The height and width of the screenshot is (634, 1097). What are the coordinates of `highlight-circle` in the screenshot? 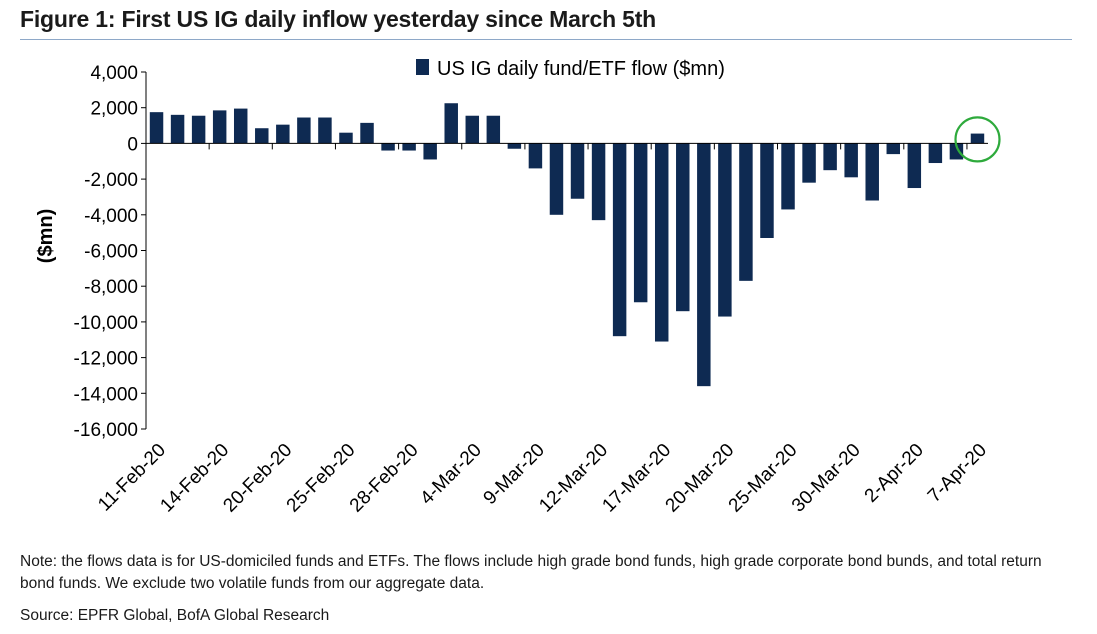 It's located at (977, 139).